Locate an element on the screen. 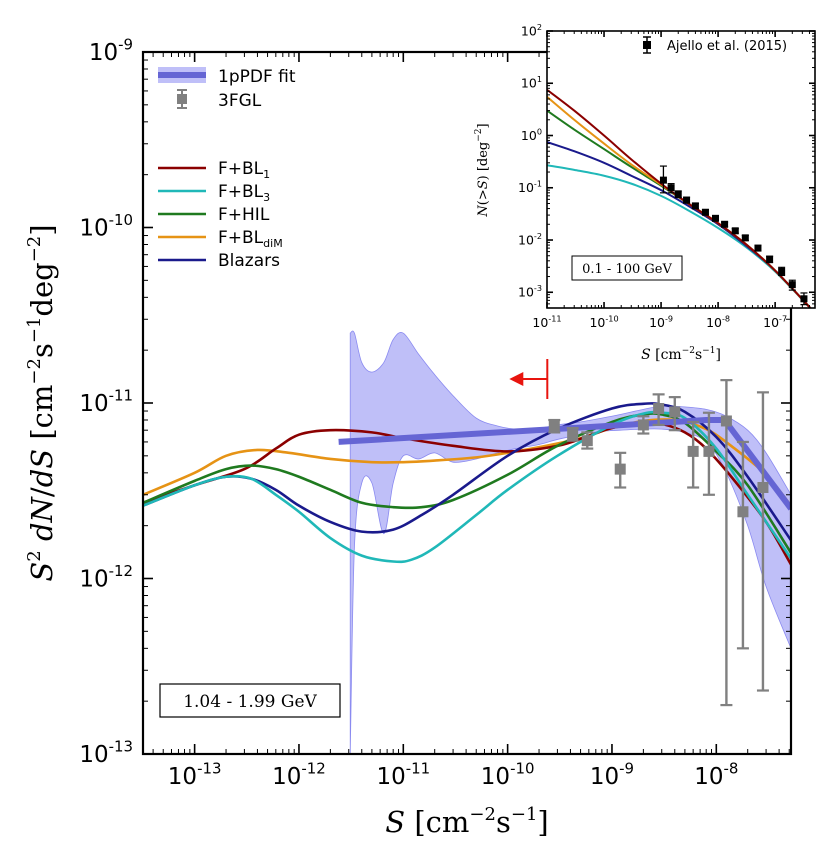 This screenshot has width=830, height=857. main-energy-label: 1.04 - 1.99 GeV is located at coordinates (250, 702).